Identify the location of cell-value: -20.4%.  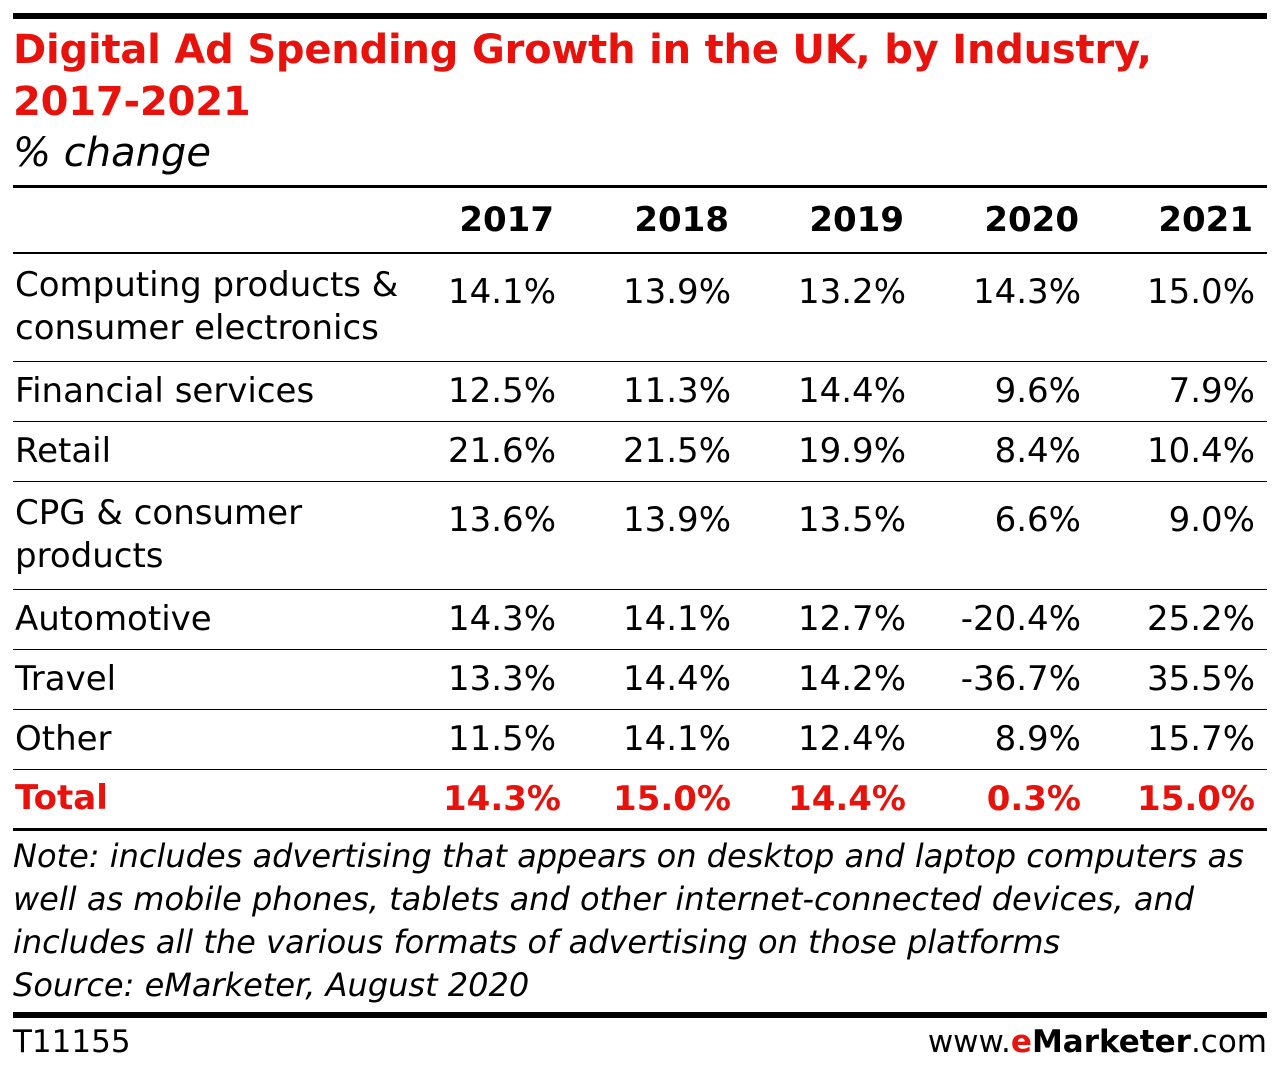
(1005, 619).